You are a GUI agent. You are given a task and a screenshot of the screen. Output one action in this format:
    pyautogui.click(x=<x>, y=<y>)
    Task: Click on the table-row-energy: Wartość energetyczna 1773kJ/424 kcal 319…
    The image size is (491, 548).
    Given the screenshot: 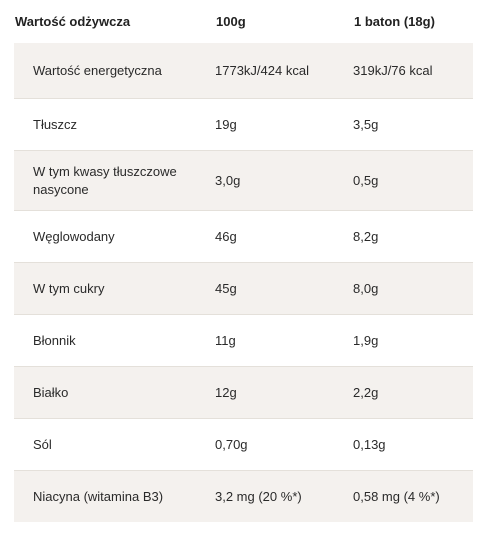 What is the action you would take?
    pyautogui.click(x=243, y=70)
    